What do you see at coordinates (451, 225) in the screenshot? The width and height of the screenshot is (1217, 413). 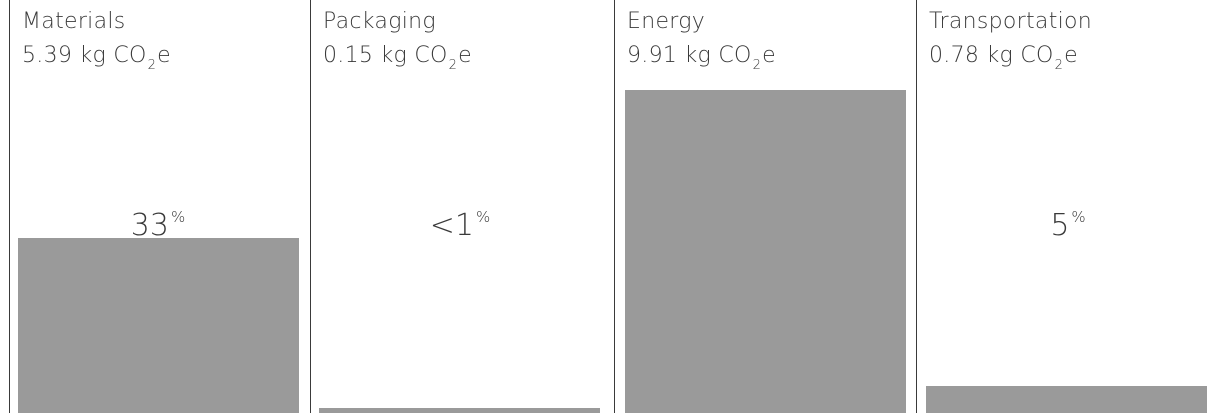 I see `percent-value: <1` at bounding box center [451, 225].